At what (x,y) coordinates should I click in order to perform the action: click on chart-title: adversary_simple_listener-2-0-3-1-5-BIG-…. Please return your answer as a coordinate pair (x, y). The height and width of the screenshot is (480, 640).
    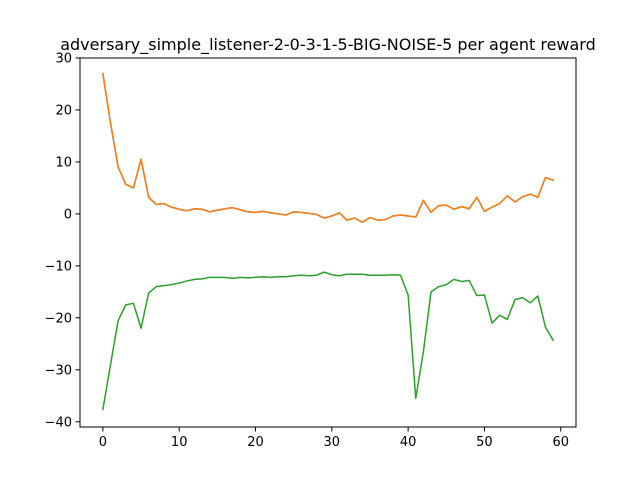
    Looking at the image, I should click on (328, 45).